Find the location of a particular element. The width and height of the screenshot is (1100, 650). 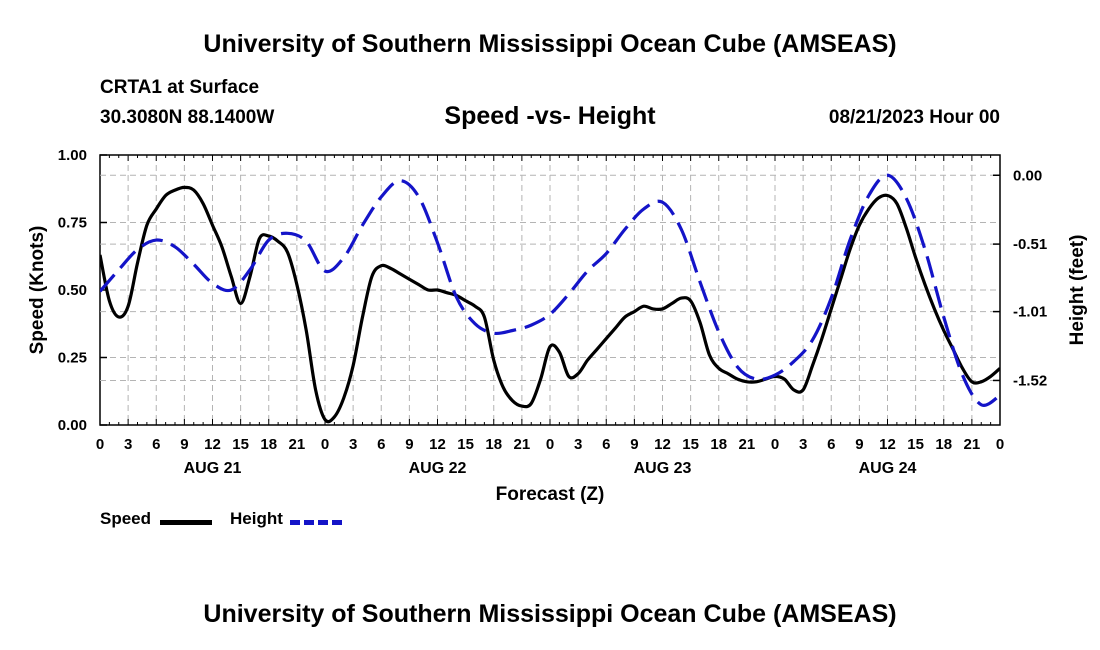

day-label: AUG 23 is located at coordinates (663, 468).